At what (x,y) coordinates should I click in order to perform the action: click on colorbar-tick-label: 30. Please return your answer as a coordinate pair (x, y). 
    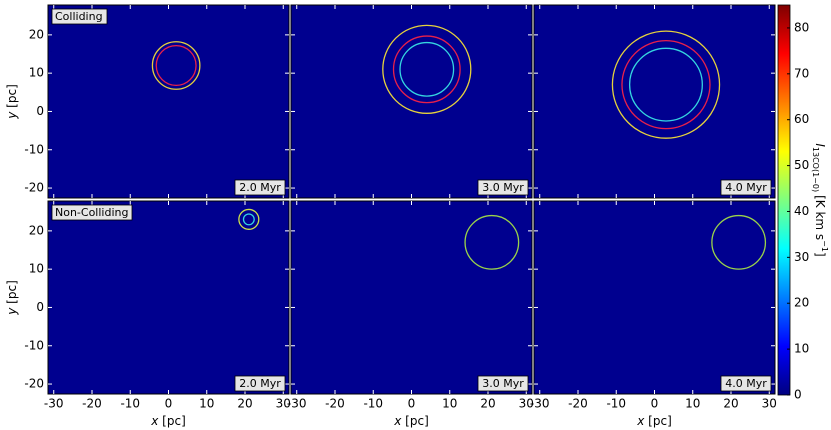
    Looking at the image, I should click on (801, 257).